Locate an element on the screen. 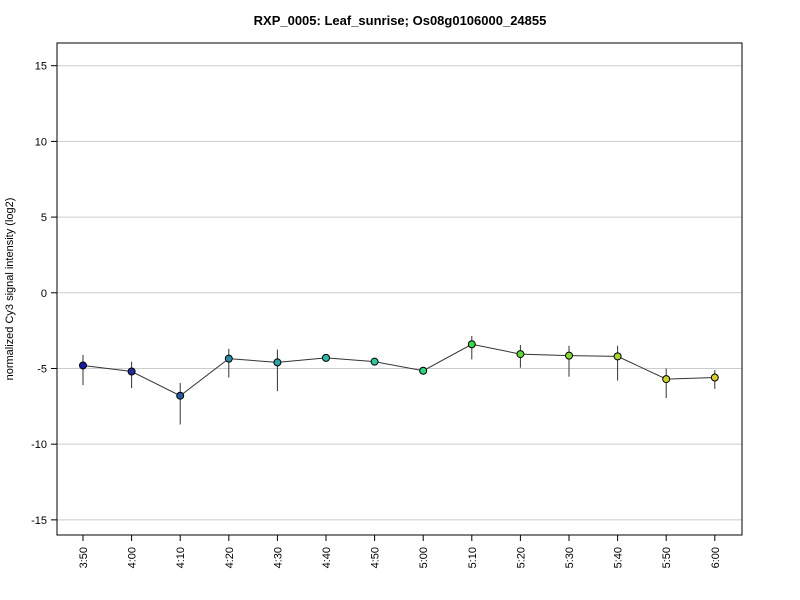 The image size is (800, 600). x-tick-label-6: 4:50 is located at coordinates (376, 557).